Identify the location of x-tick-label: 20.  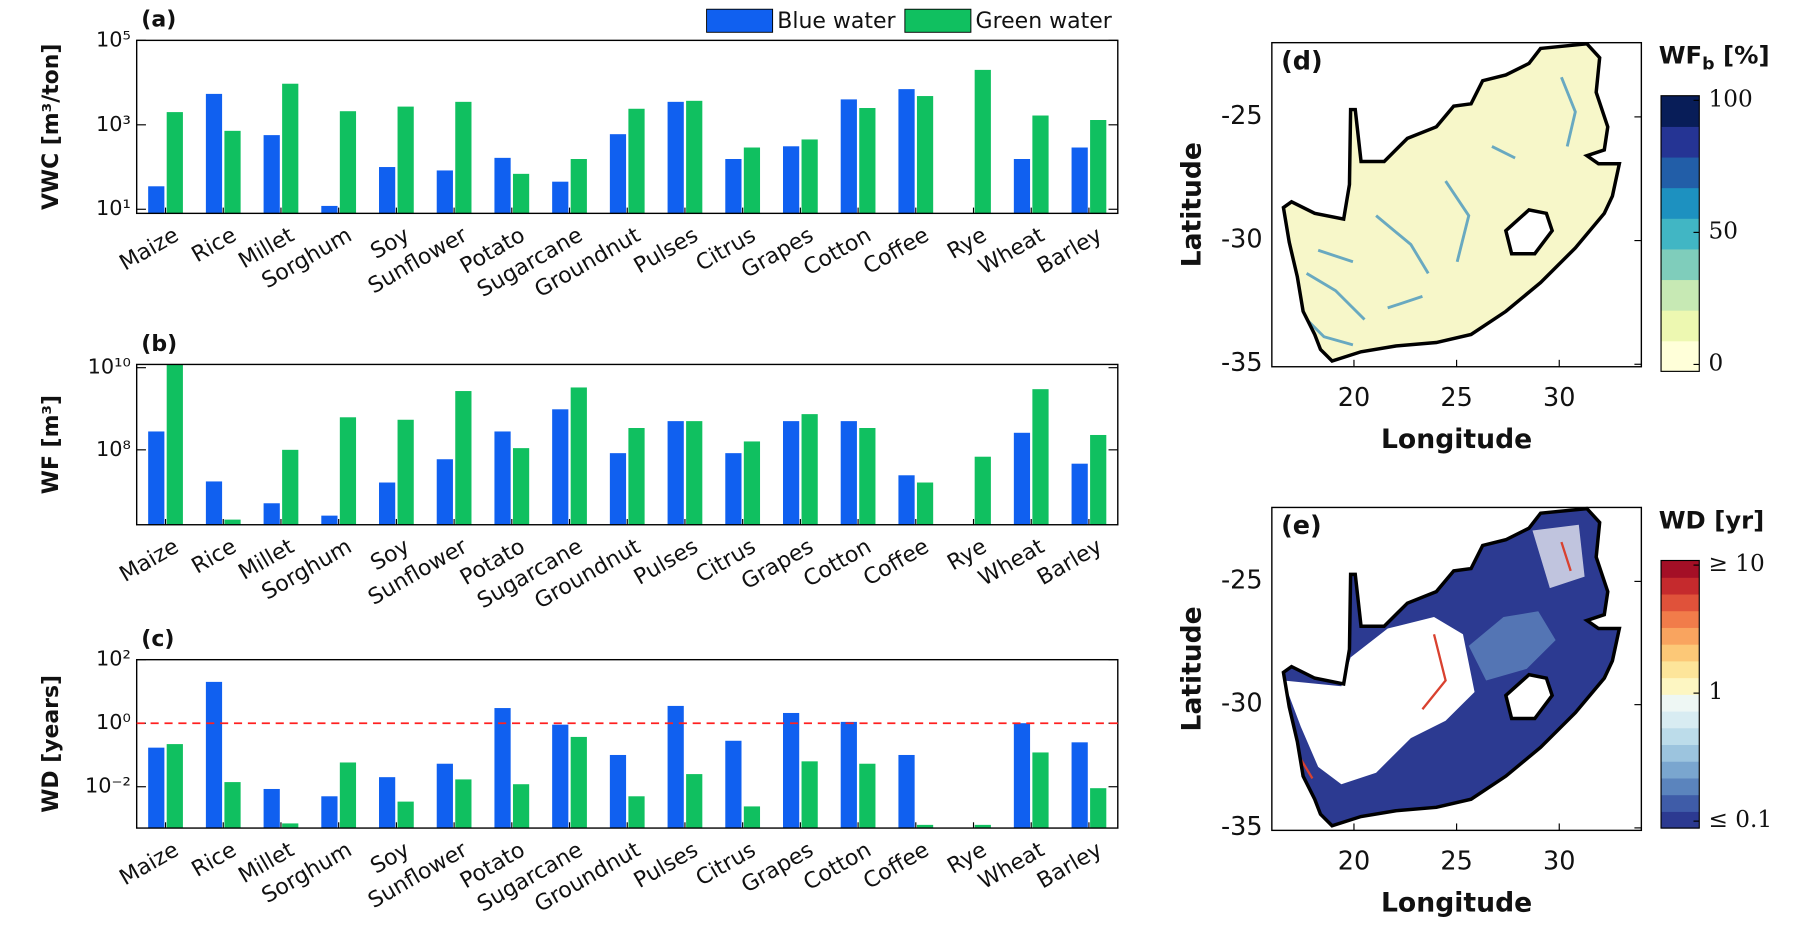
(1354, 397).